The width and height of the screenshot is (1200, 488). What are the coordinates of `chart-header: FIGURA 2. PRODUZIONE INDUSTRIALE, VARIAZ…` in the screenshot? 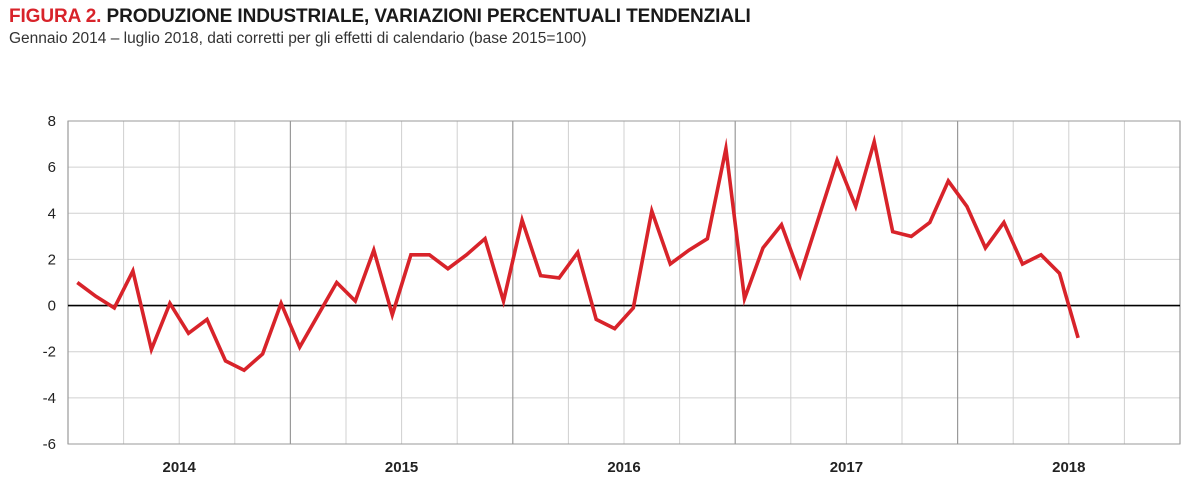 It's located at (380, 27).